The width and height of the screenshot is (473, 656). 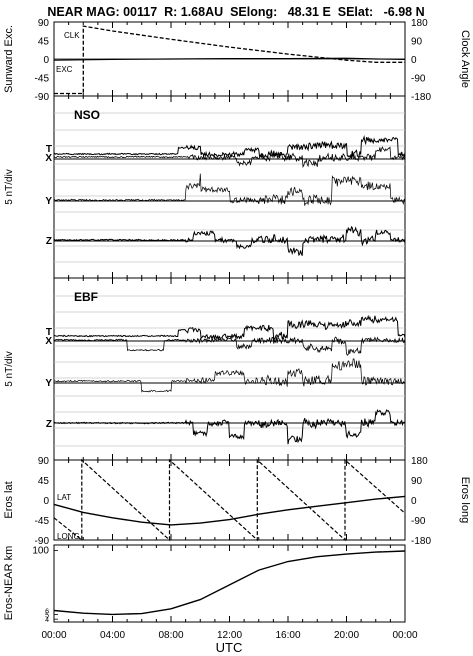 I want to click on eros-panel-frame, so click(x=229, y=500).